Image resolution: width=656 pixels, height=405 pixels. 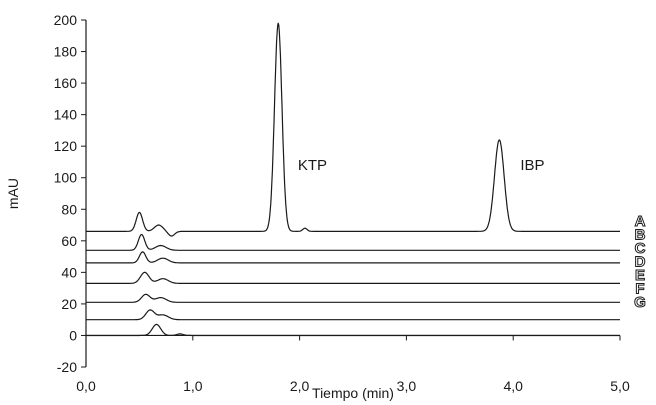 What do you see at coordinates (69, 209) in the screenshot?
I see `y-tick-label: 80` at bounding box center [69, 209].